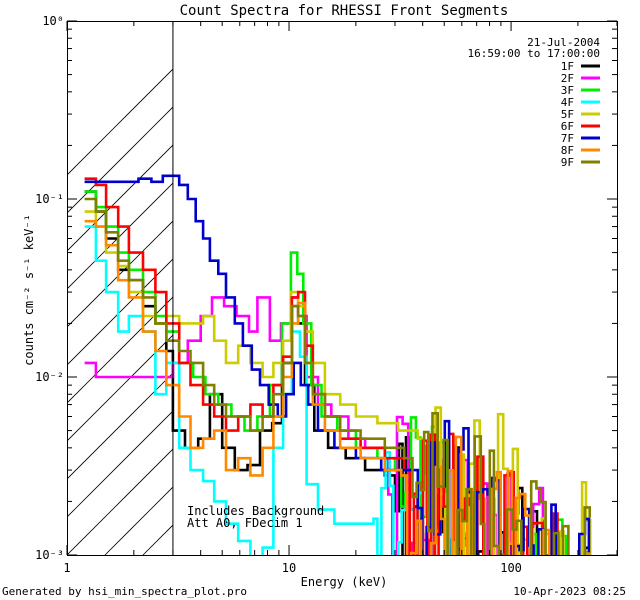 This screenshot has height=600, width=640. I want to click on footer-timestamp: 10-Apr-2023 08:25, so click(569, 591).